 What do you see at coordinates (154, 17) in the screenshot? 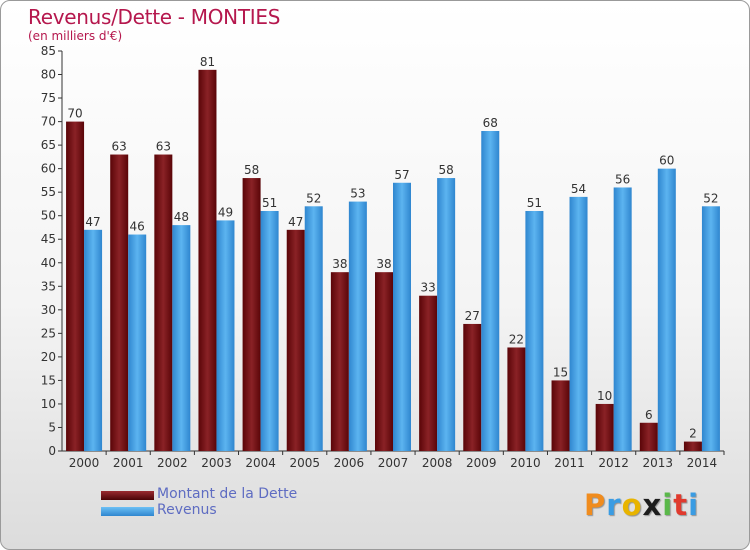
I see `chart-title: Revenus/Dette - MONTIES` at bounding box center [154, 17].